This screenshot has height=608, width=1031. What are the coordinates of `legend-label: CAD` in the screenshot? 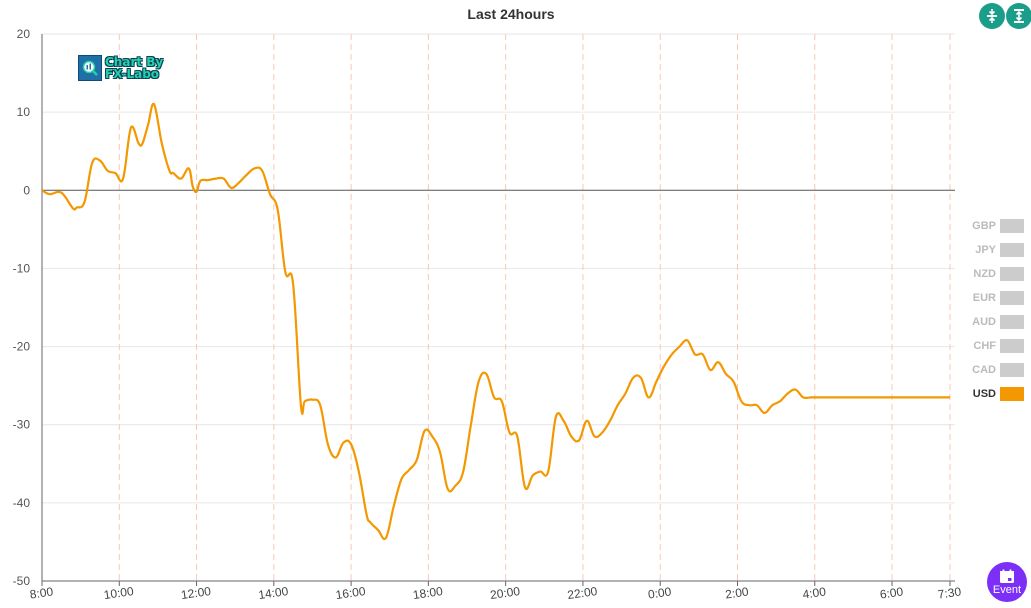 It's located at (984, 370).